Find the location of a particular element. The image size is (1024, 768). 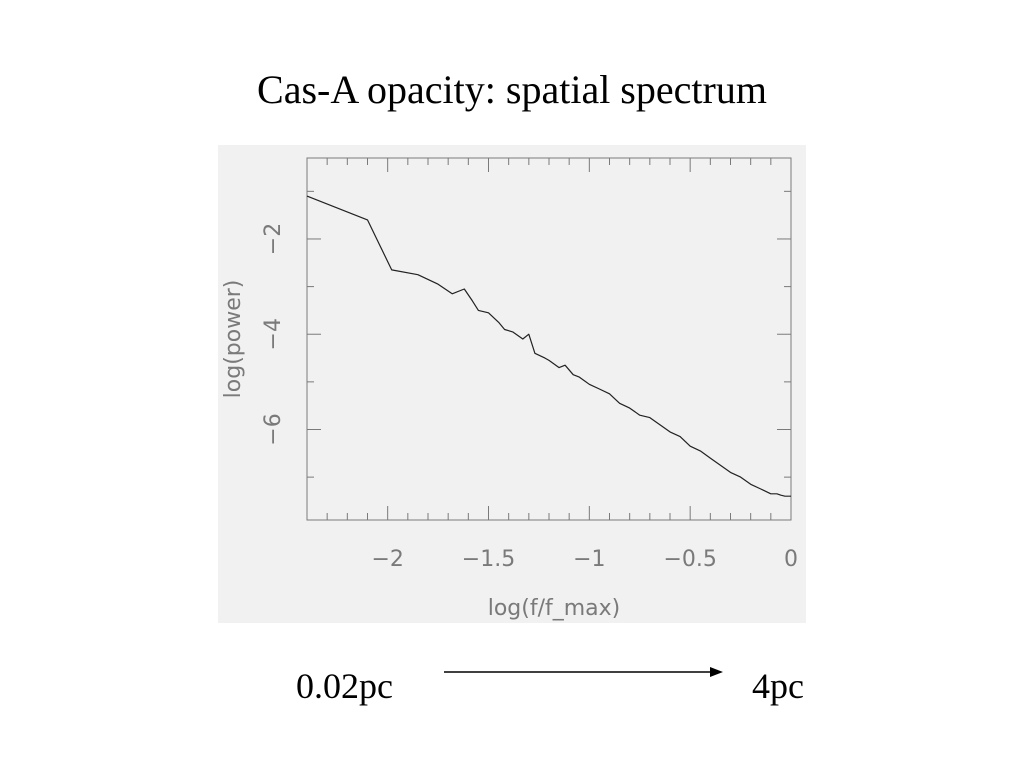

x-tick-label: −2 is located at coordinates (387, 559).